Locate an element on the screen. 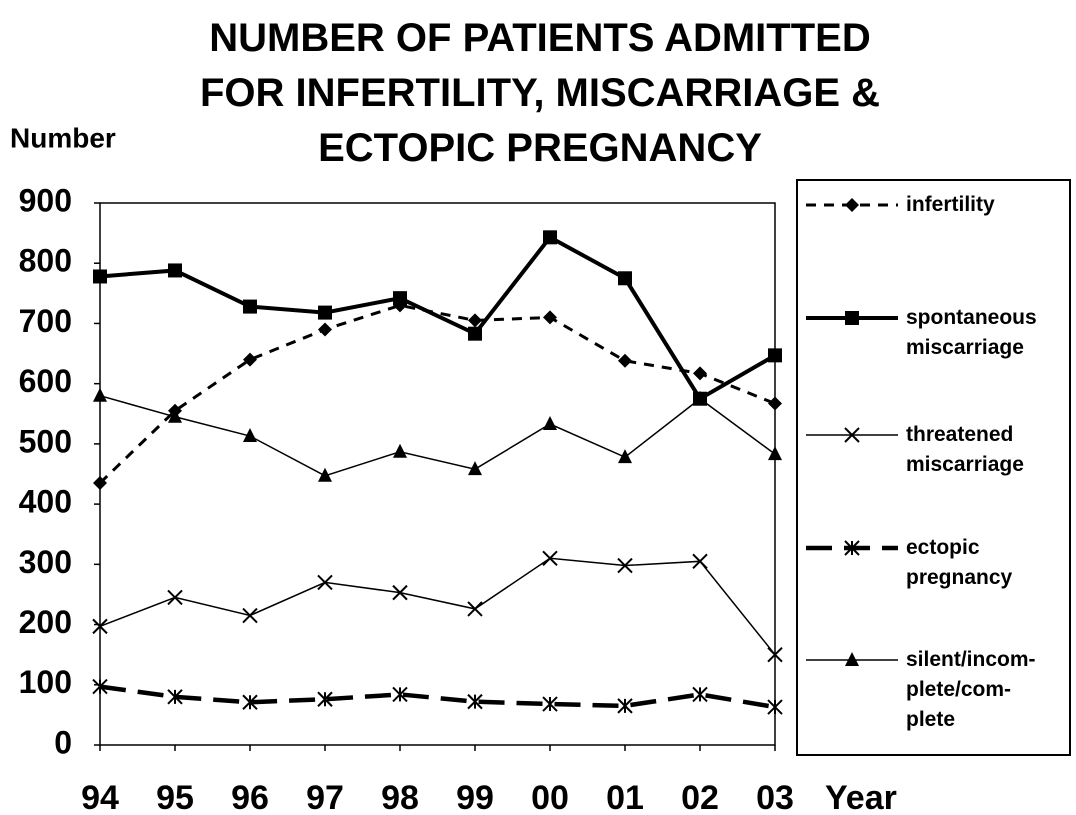  x-tick-label: 03 is located at coordinates (775, 797).